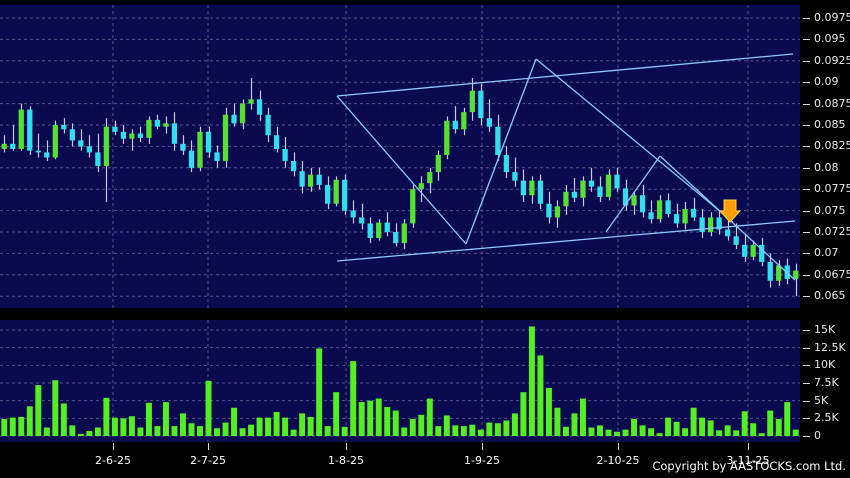  I want to click on price-axis-label: 0.0675, so click(832, 274).